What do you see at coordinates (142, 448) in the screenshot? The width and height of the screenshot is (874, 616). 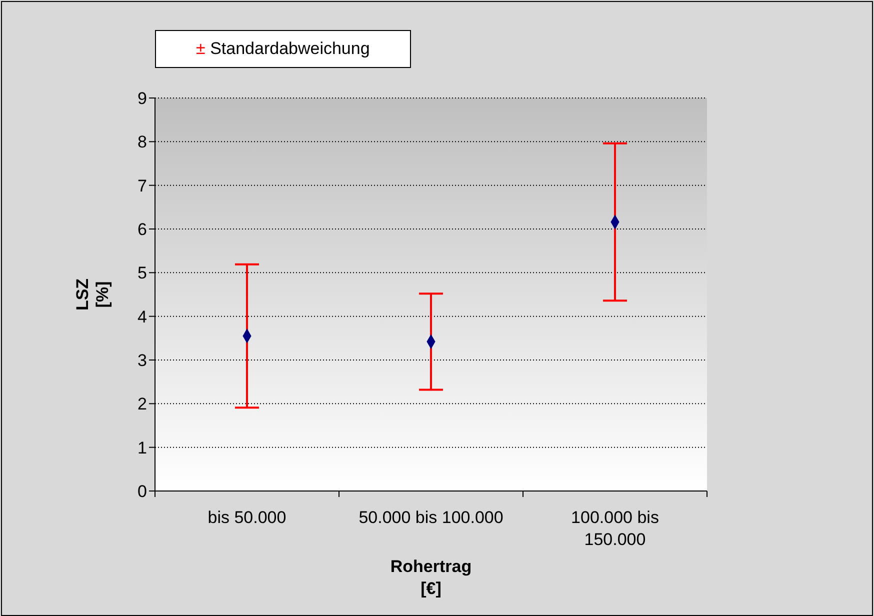 I see `y-tick-label: 1` at bounding box center [142, 448].